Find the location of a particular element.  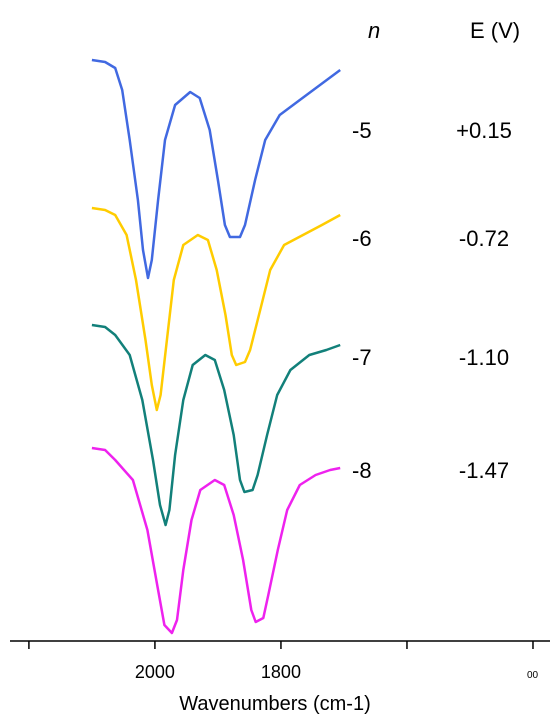

legend-n: -7 is located at coordinates (362, 357).